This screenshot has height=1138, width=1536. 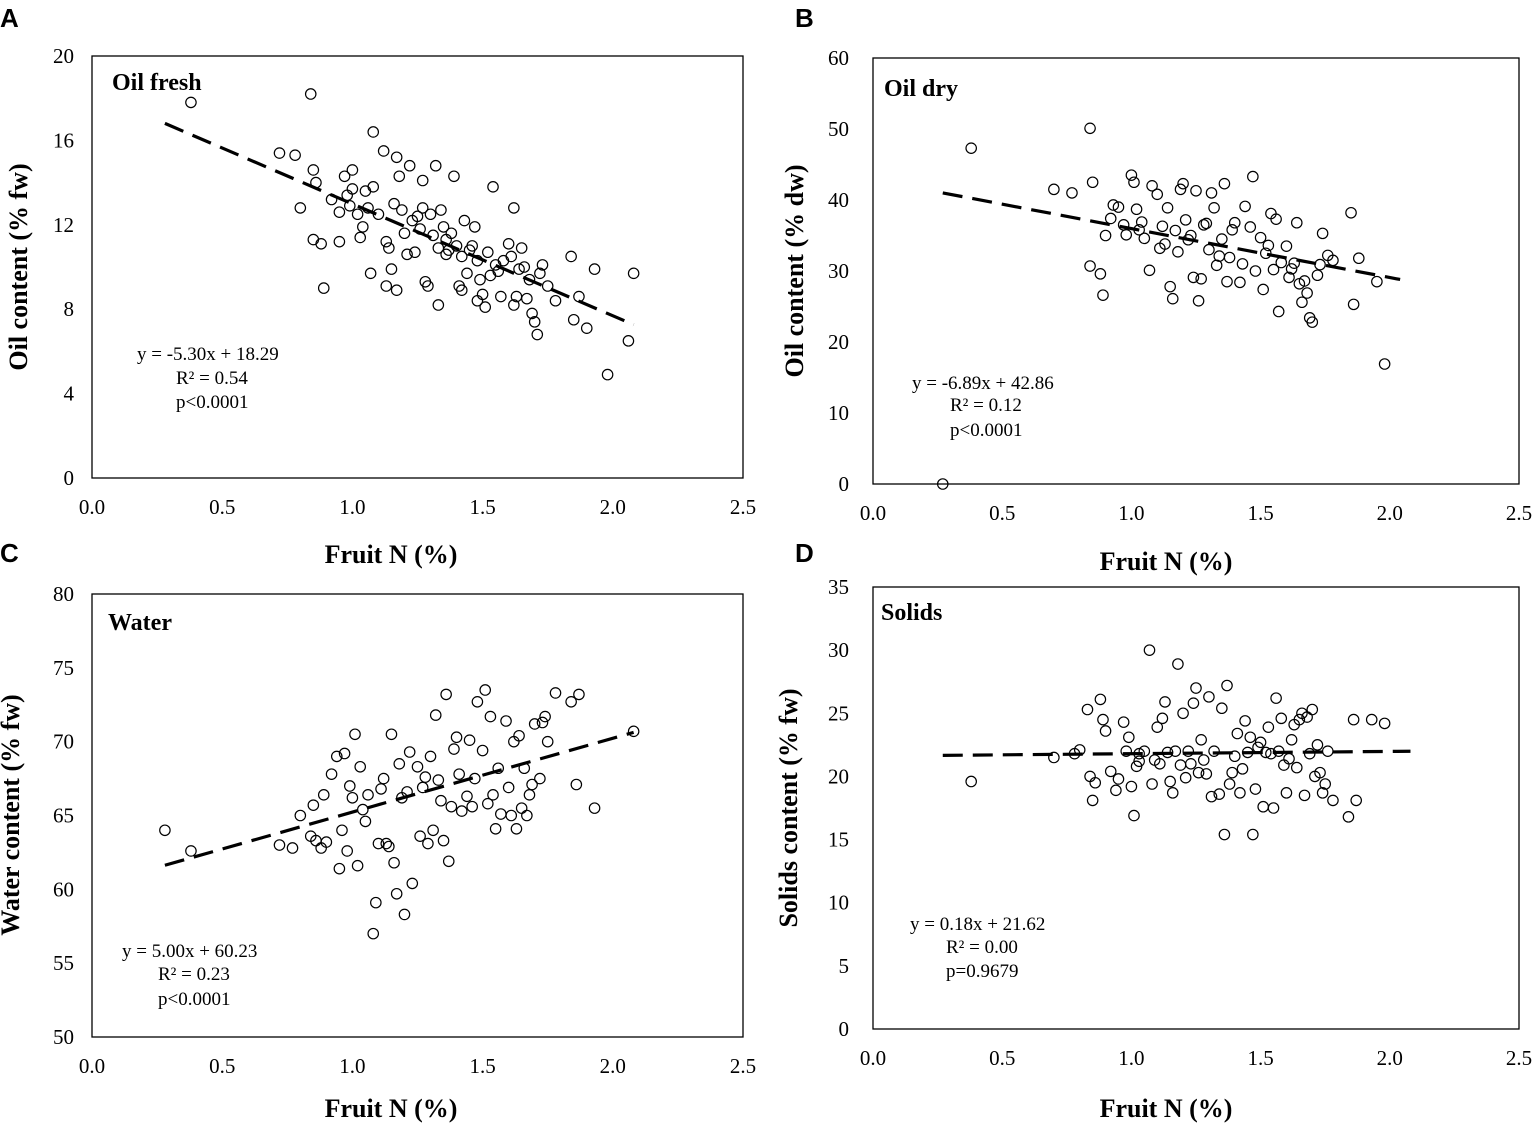 What do you see at coordinates (1166, 561) in the screenshot?
I see `x-axis-title: Fruit N (%)` at bounding box center [1166, 561].